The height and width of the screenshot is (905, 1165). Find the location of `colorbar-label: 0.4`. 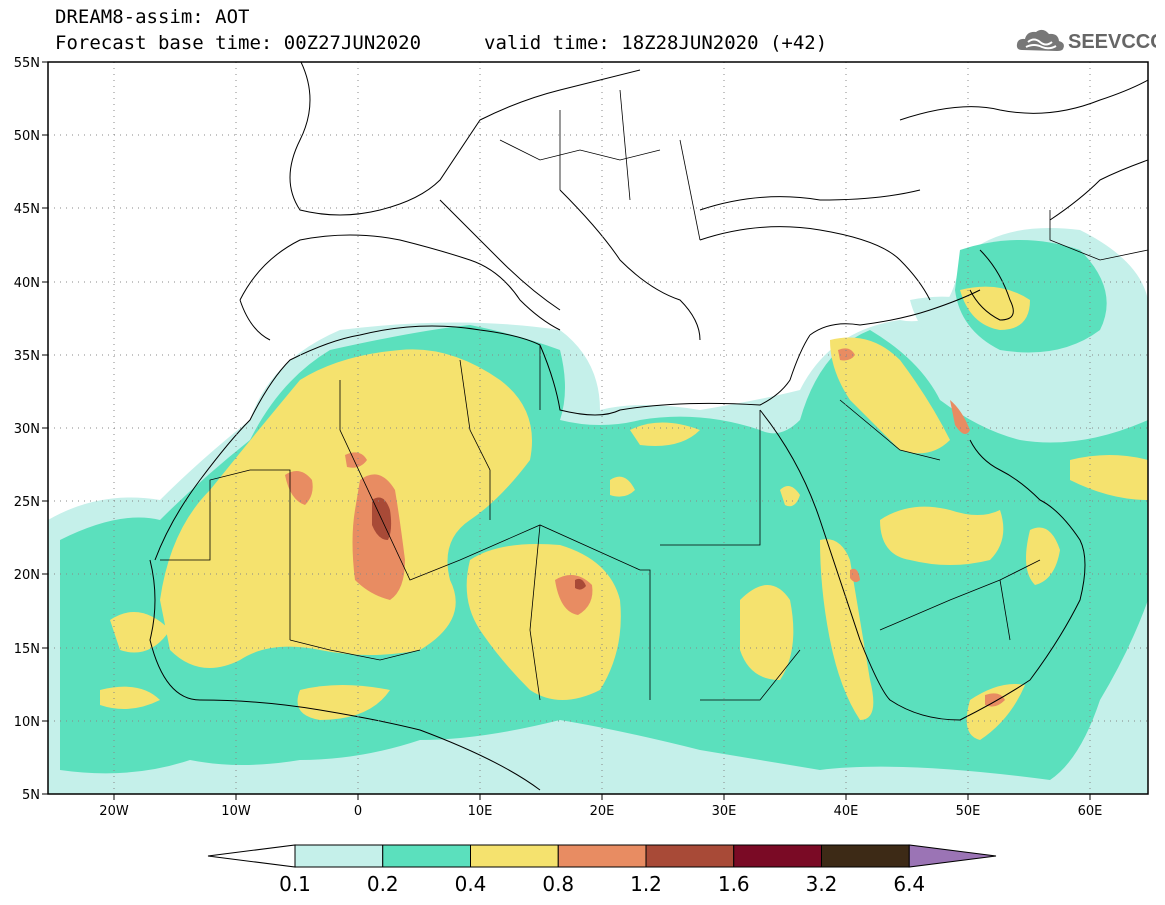

colorbar-label: 0.4 is located at coordinates (471, 884).